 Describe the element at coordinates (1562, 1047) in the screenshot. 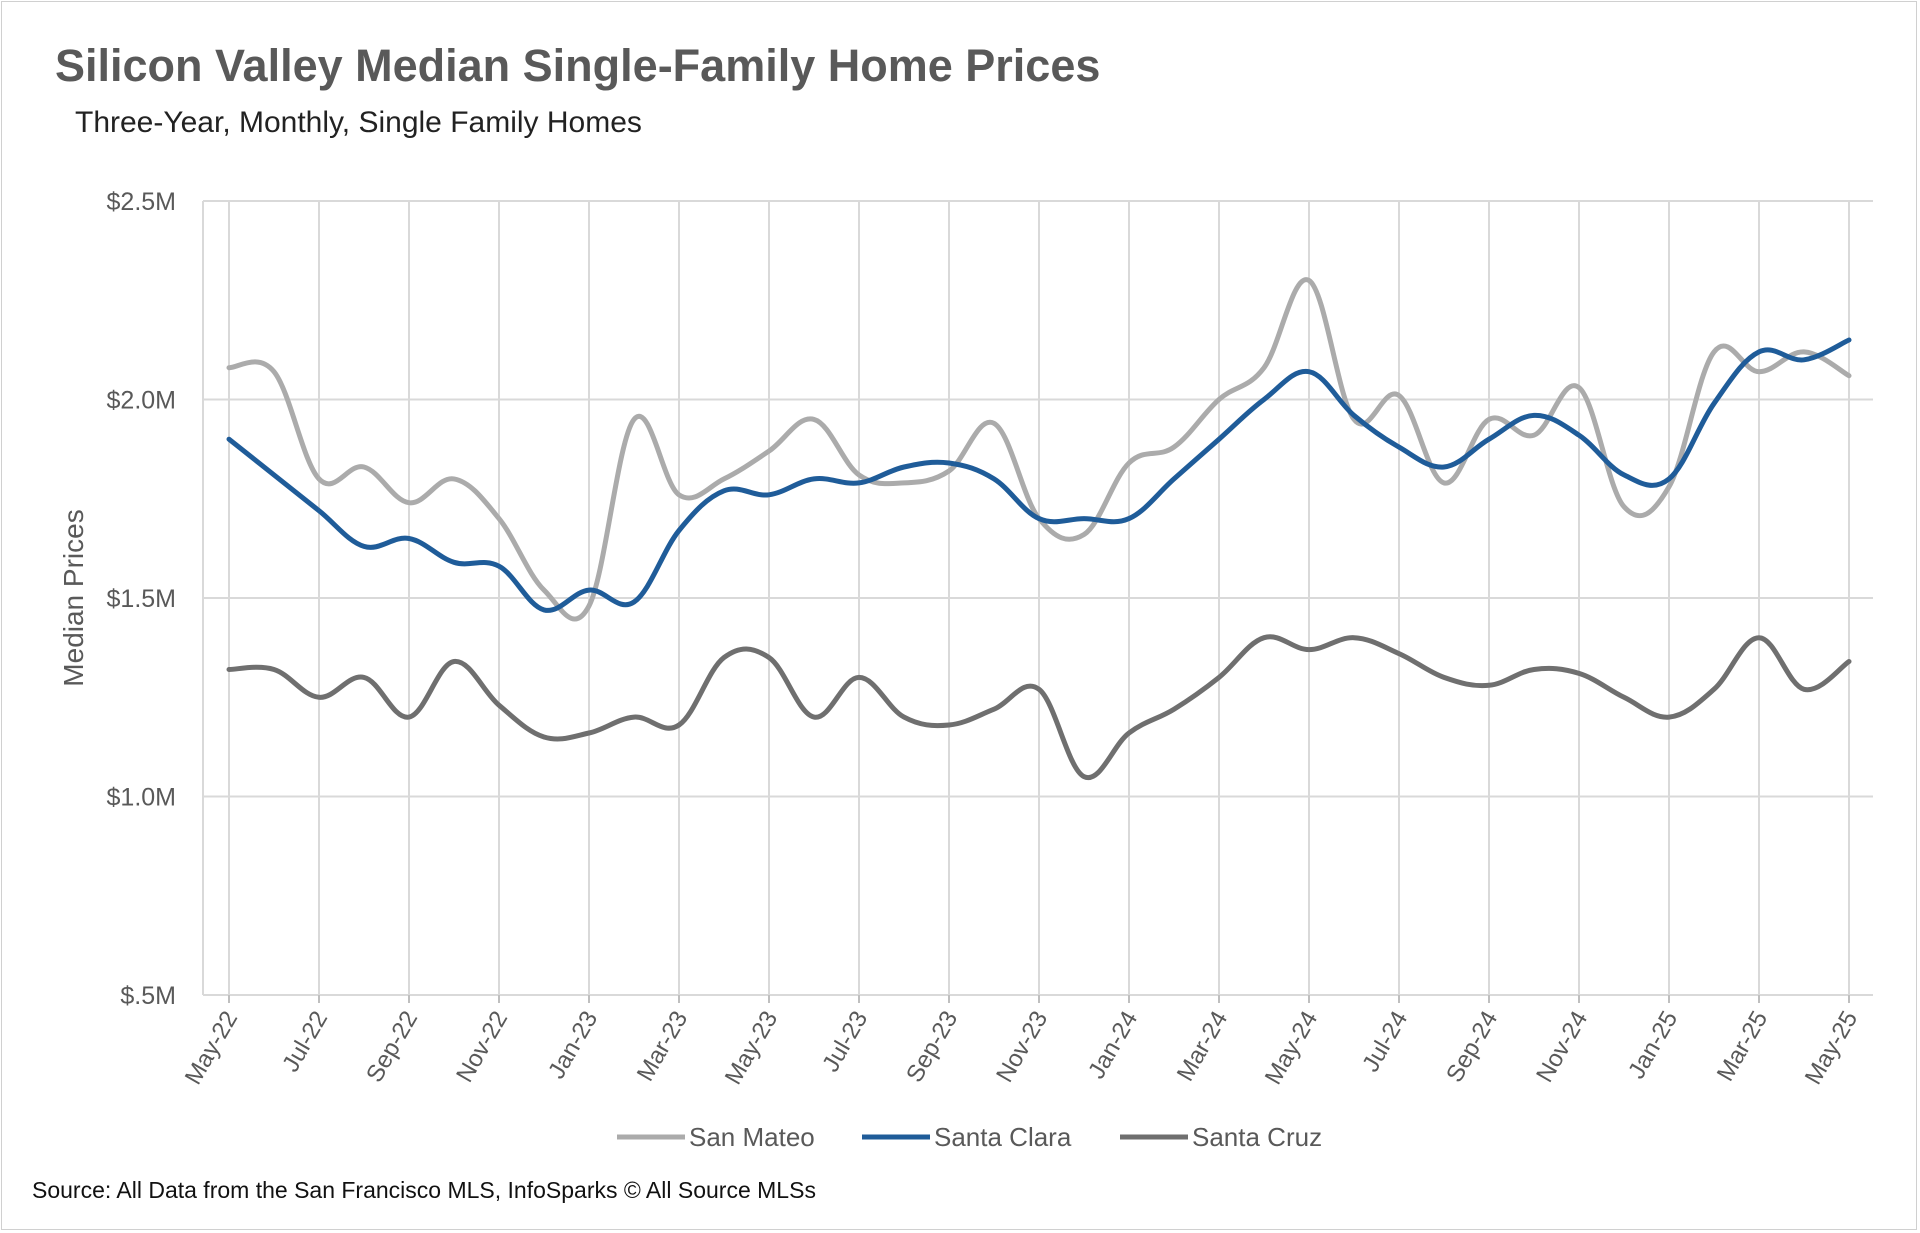

I see `x-tick-label: Nov-24` at that location.